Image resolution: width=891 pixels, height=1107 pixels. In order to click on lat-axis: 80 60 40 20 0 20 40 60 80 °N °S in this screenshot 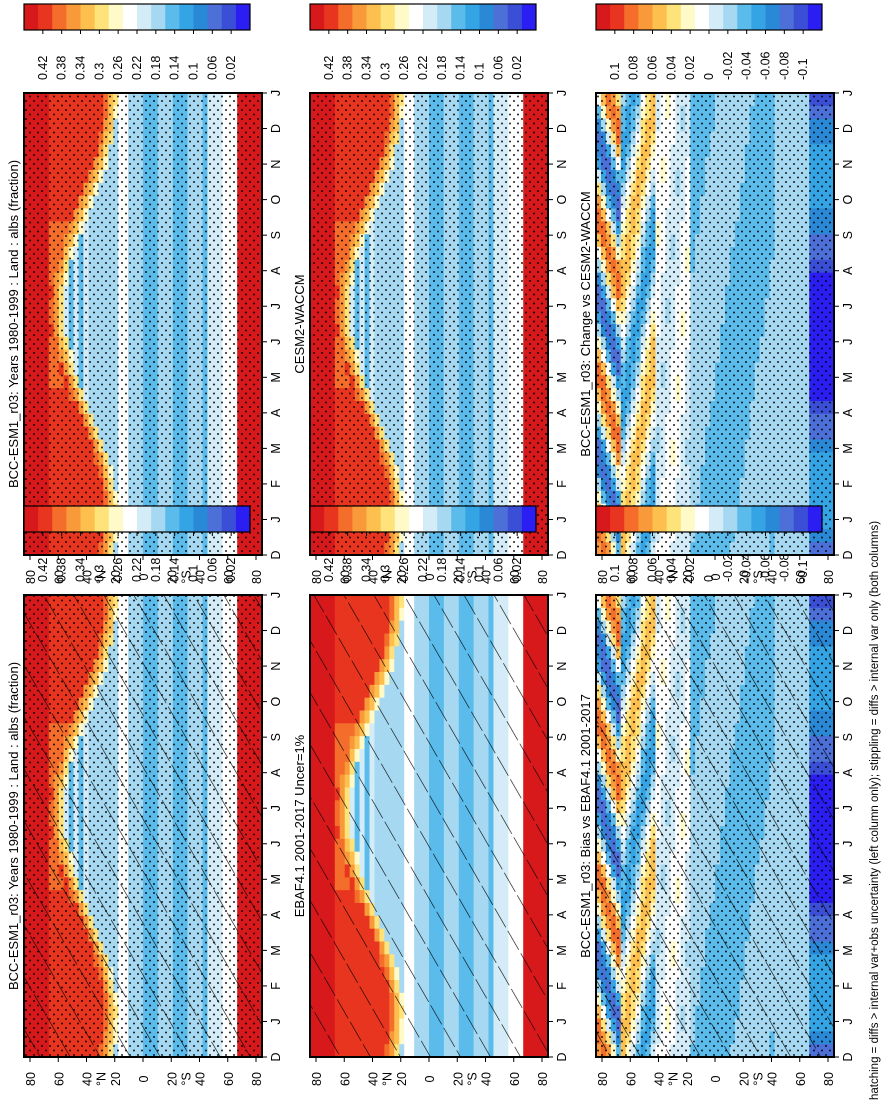, I will do `click(716, 569)`.